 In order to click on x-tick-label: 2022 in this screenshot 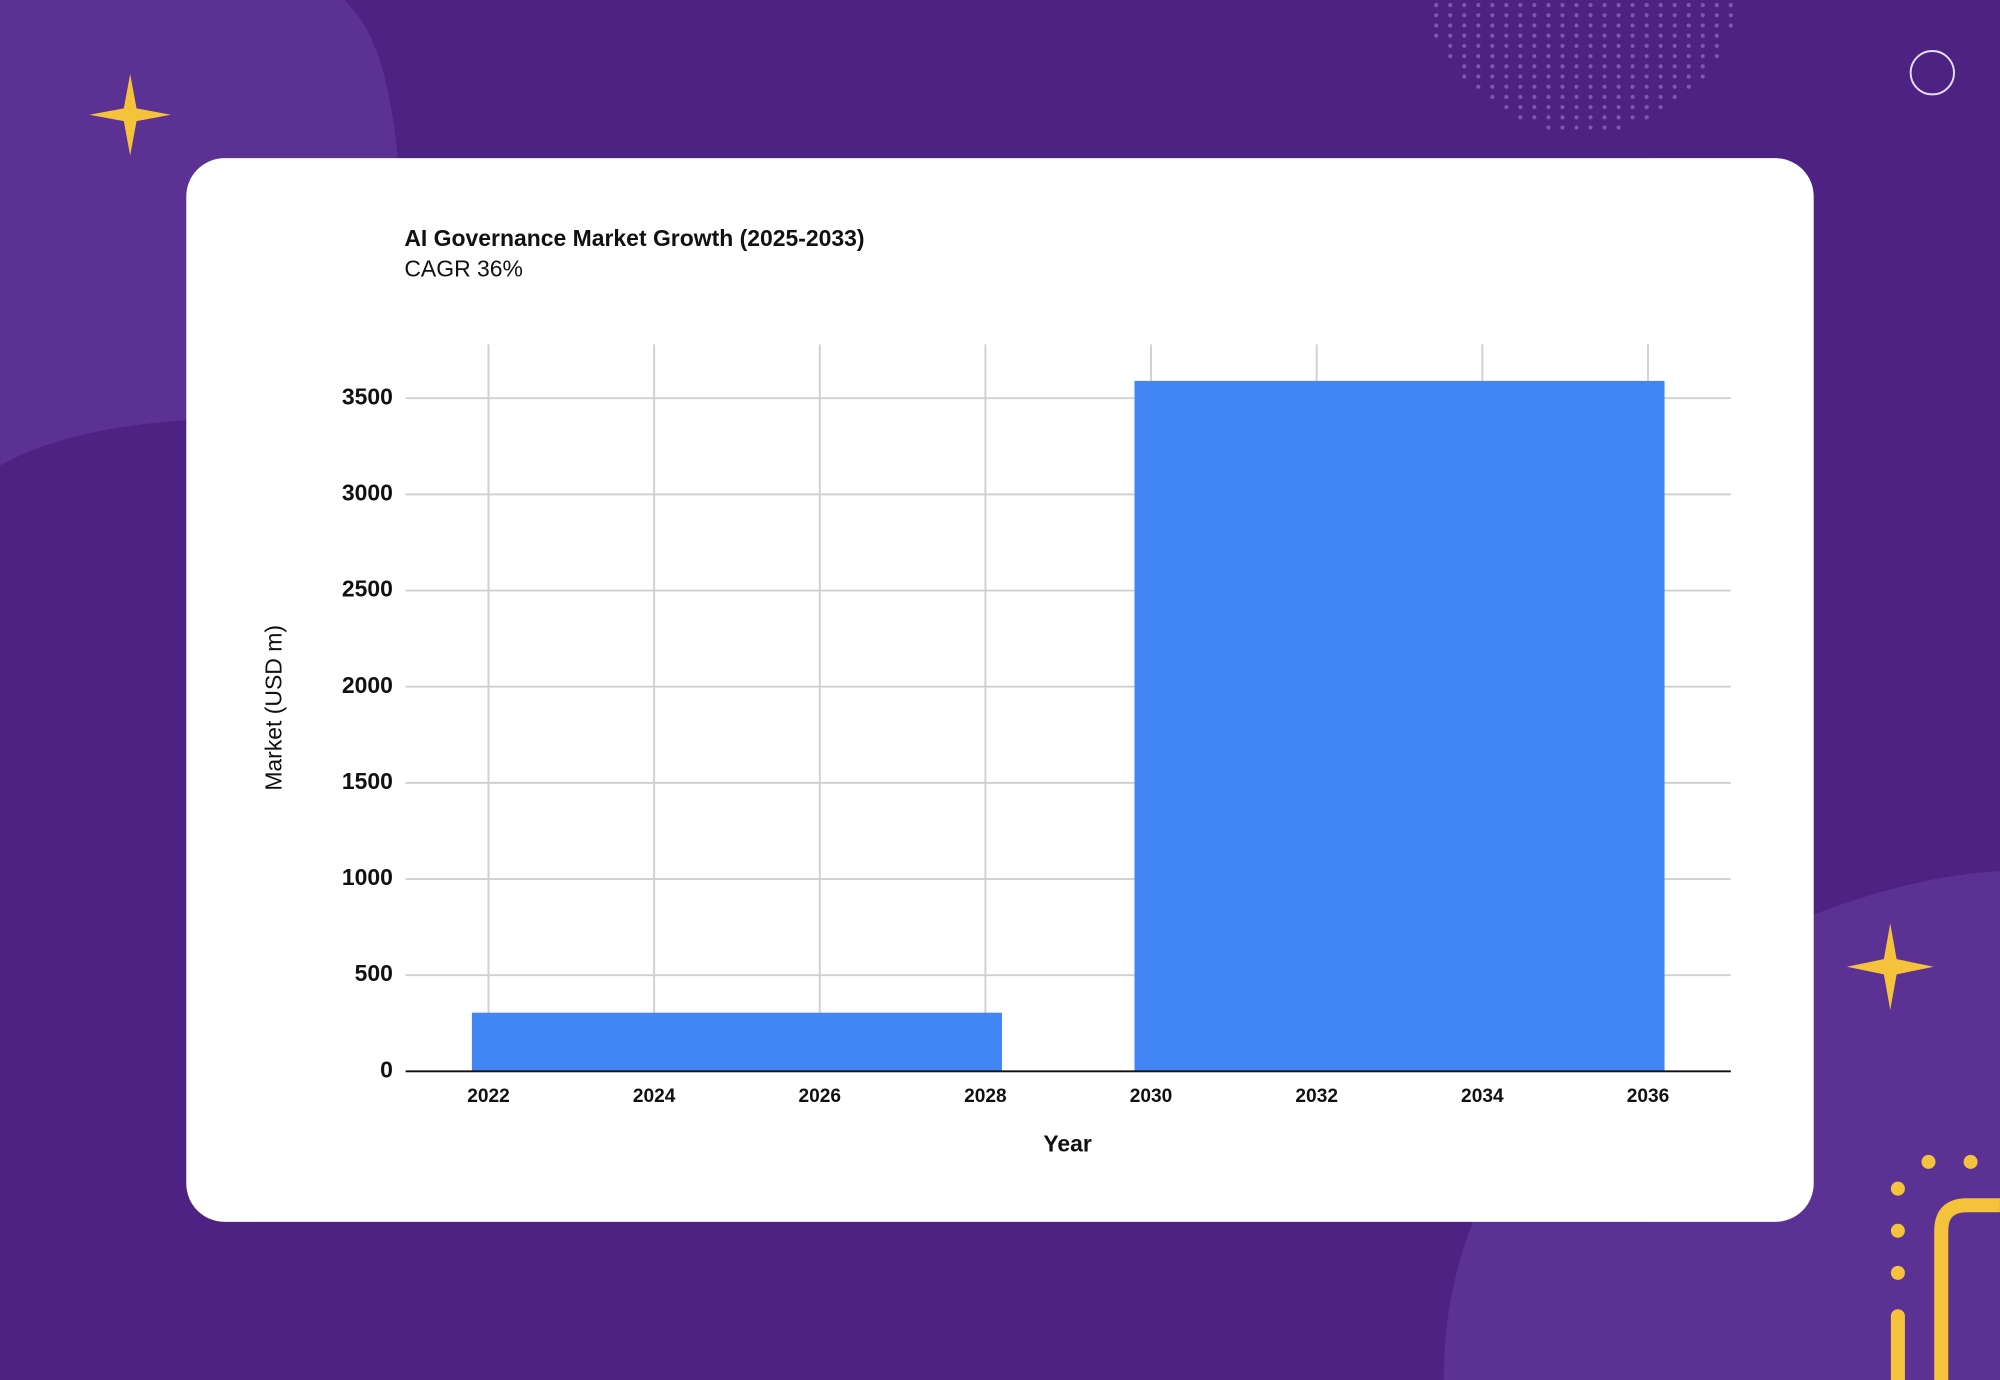, I will do `click(488, 1096)`.